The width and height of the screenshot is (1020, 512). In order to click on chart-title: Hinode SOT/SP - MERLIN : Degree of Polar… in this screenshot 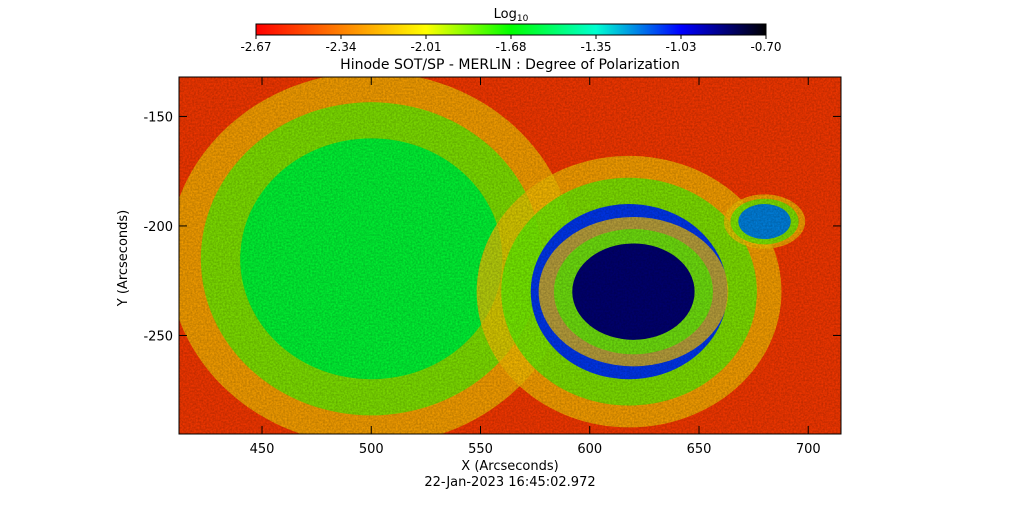, I will do `click(510, 65)`.